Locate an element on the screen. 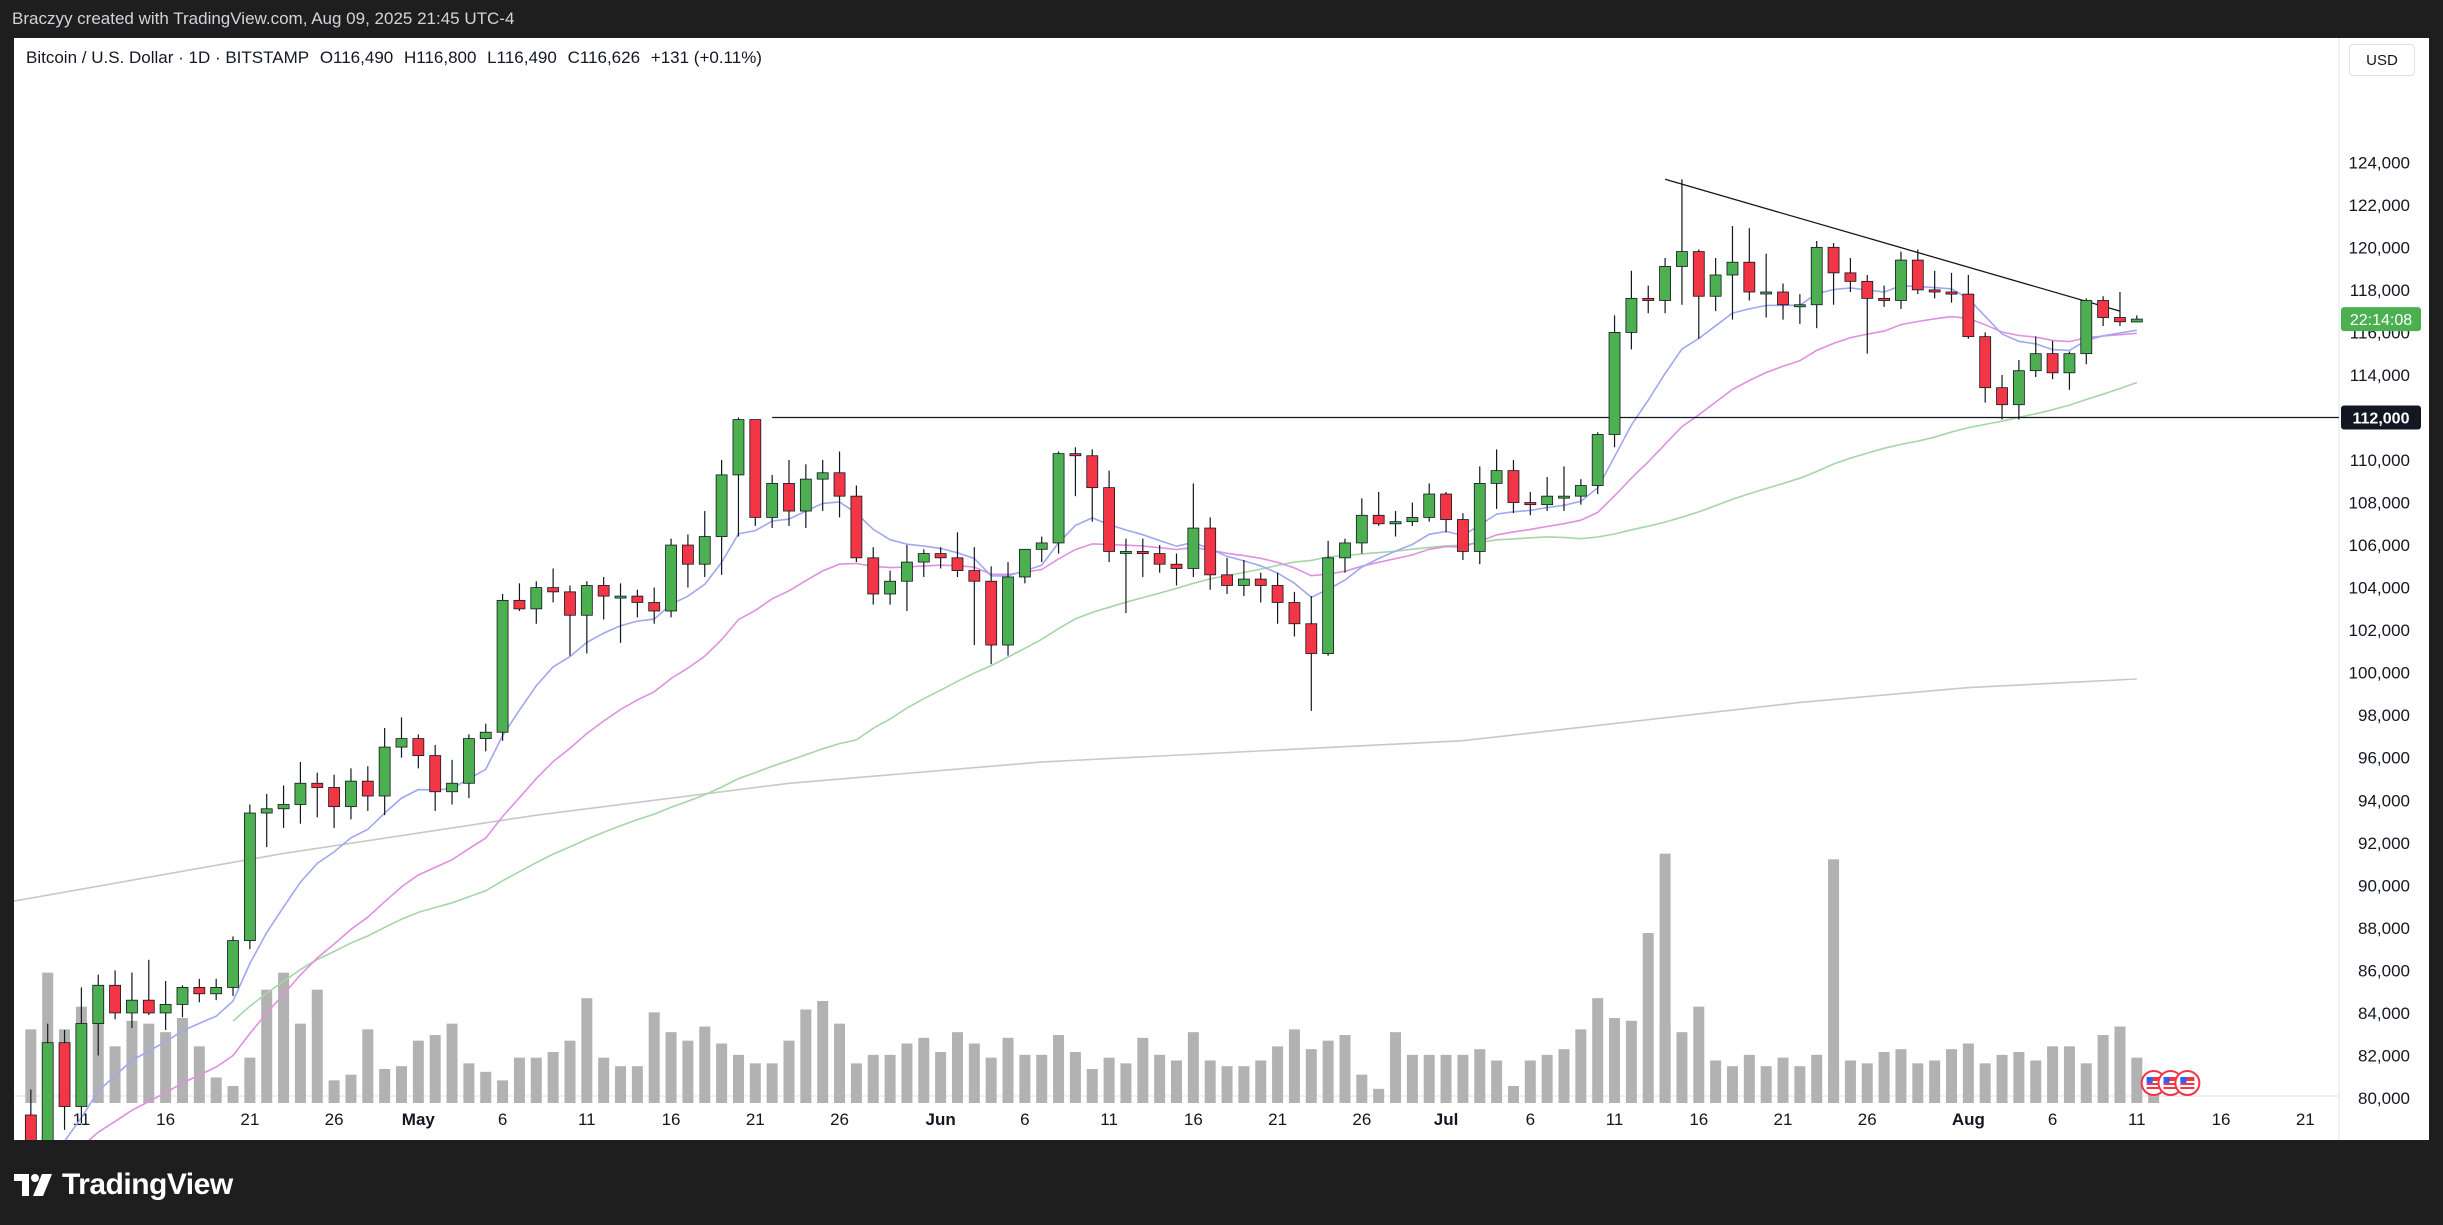  brand-name: TradingView is located at coordinates (147, 1184).